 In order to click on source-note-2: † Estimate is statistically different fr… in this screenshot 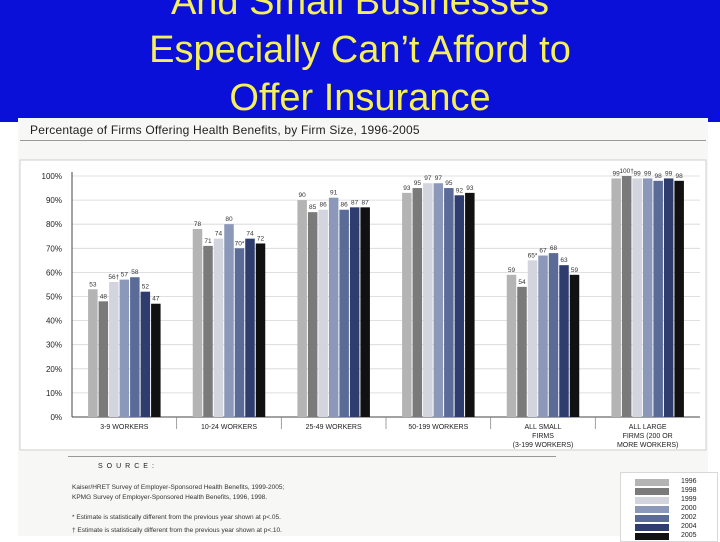, I will do `click(177, 530)`.